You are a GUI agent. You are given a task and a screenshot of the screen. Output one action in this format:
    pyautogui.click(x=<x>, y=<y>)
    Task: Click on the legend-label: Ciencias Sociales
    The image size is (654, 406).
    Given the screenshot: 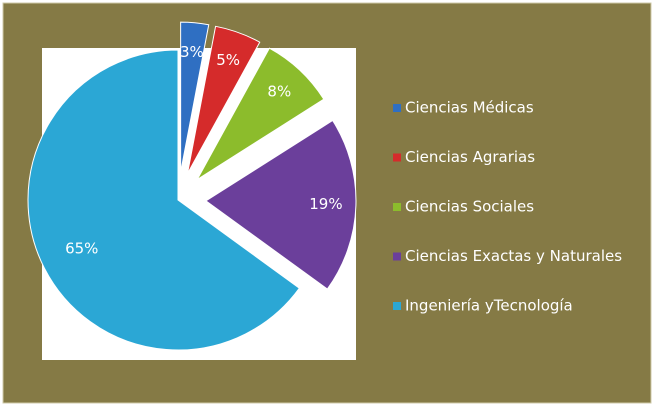 What is the action you would take?
    pyautogui.click(x=469, y=207)
    